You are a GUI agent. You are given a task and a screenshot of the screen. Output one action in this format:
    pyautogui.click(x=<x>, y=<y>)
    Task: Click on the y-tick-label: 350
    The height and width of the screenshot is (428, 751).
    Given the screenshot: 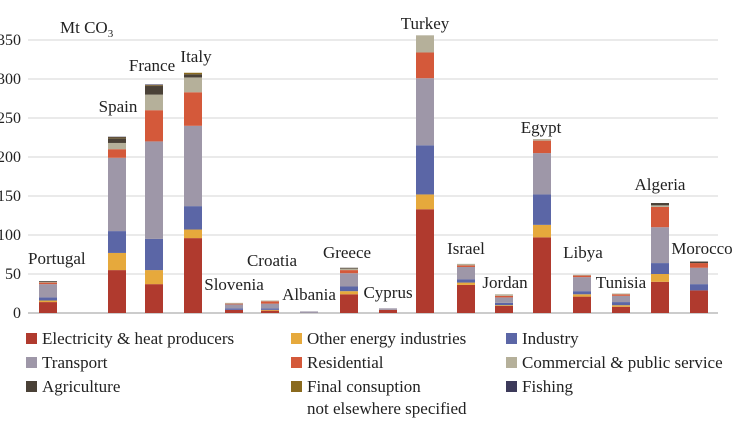 What is the action you would take?
    pyautogui.click(x=10, y=40)
    